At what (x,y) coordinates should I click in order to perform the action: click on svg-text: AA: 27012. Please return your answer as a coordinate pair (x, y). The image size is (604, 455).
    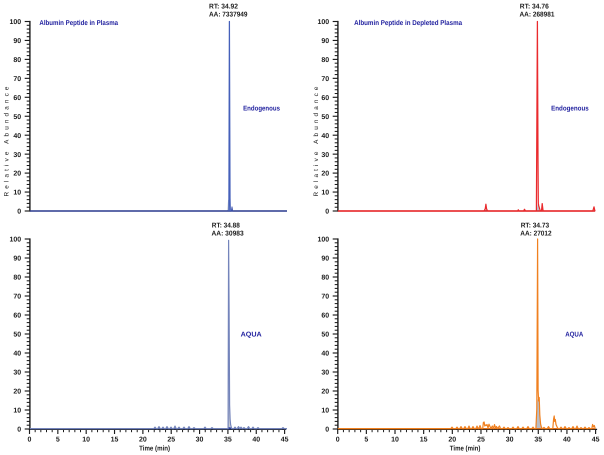
    Looking at the image, I should click on (535, 234).